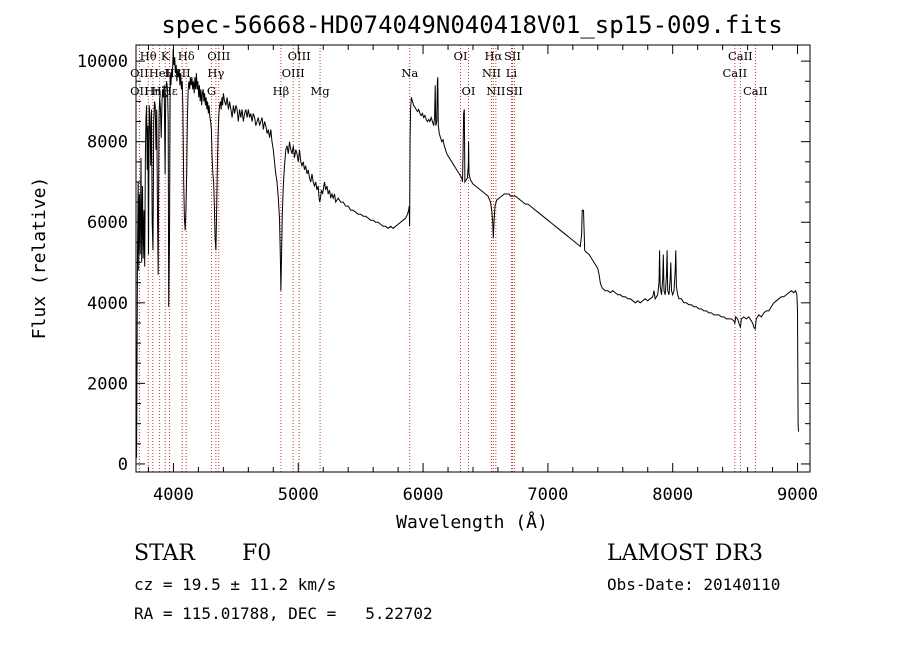  What do you see at coordinates (685, 553) in the screenshot?
I see `survey-name: LAMOST DR3` at bounding box center [685, 553].